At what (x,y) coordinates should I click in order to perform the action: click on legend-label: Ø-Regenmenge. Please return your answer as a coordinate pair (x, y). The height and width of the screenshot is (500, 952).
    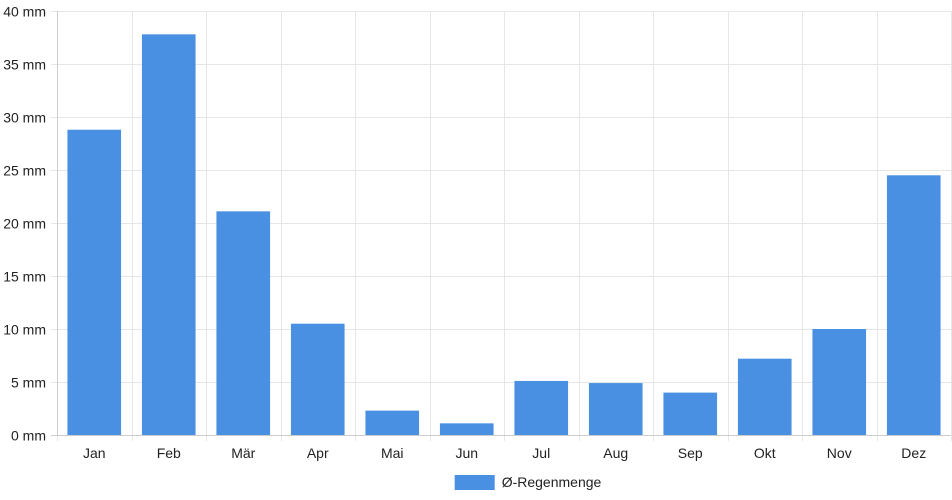
    Looking at the image, I should click on (552, 482).